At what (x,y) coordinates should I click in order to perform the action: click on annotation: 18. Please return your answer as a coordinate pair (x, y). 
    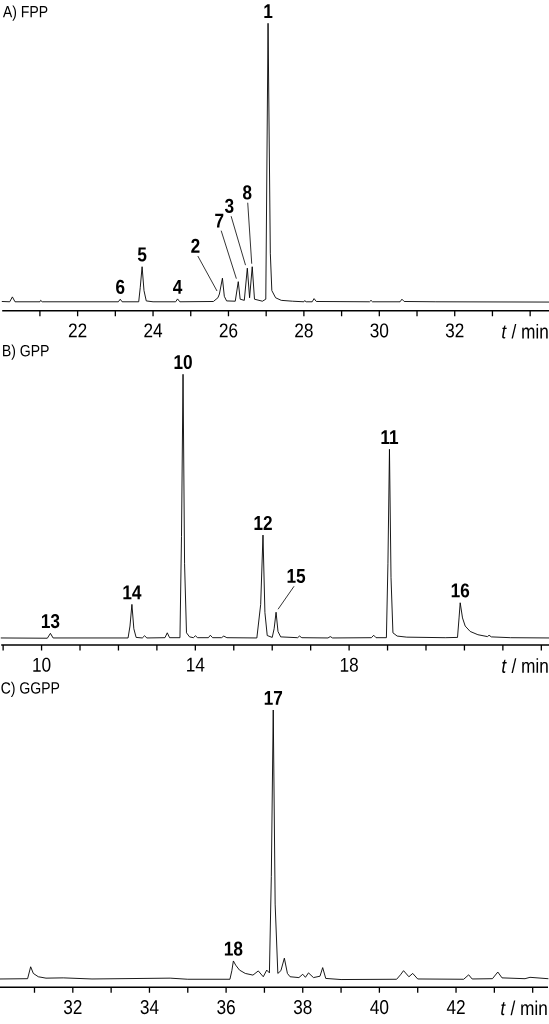
    Looking at the image, I should click on (233, 948).